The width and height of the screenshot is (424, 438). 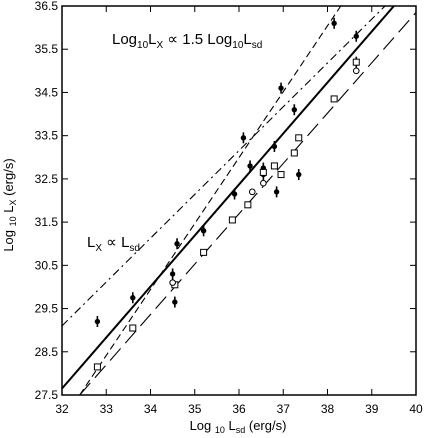 I want to click on y-tick-label: 29.5, so click(x=47, y=309).